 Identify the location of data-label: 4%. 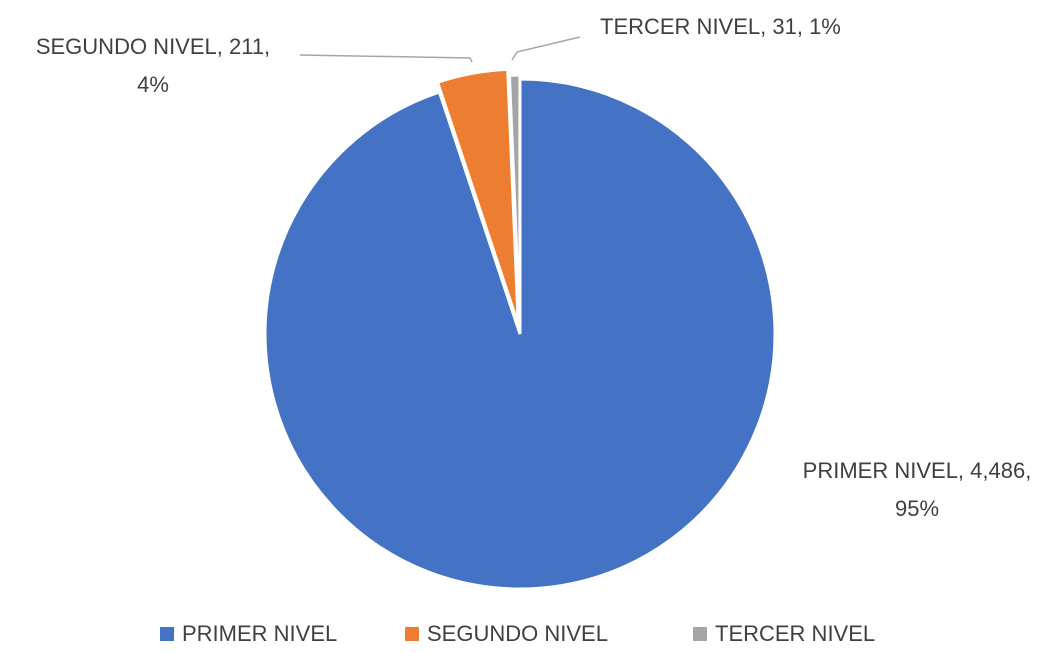
(153, 84).